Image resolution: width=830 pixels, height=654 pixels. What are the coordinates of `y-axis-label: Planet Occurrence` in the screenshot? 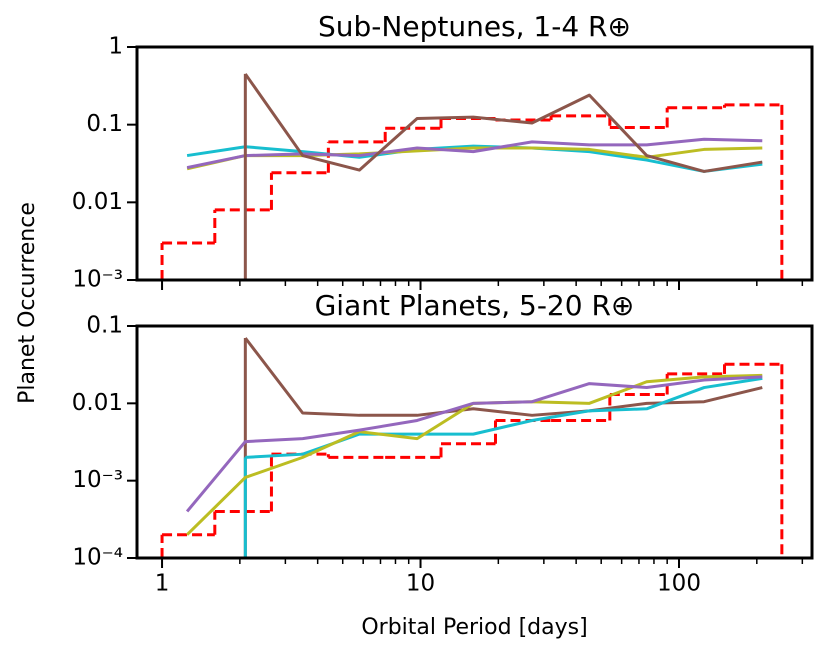 It's located at (27, 303).